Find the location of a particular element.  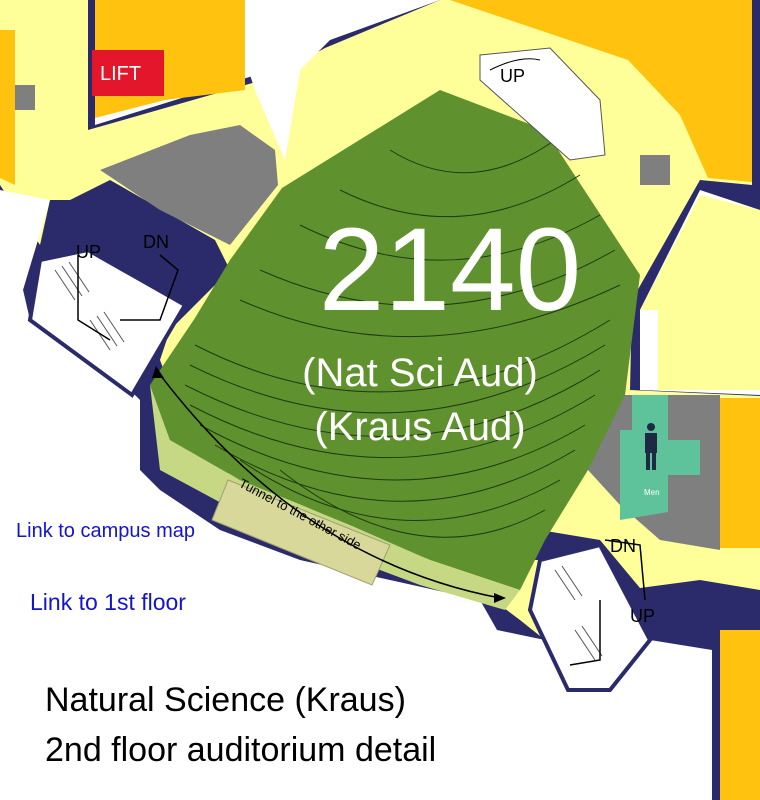

service-room-west is located at coordinates (189, 185).